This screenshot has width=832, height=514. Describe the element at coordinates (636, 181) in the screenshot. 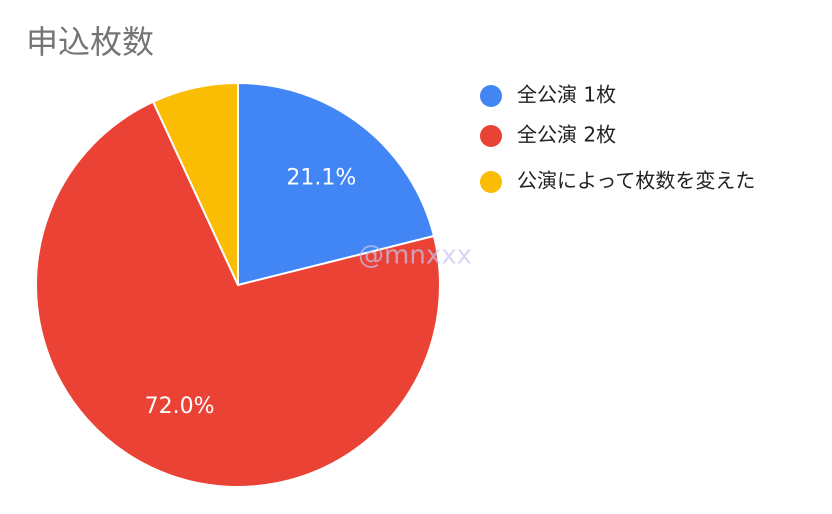

I see `legend-label: 公演によって枚数を変えた` at that location.